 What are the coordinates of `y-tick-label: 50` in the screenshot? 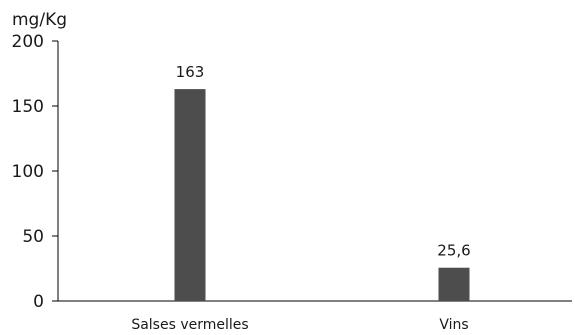 It's located at (33, 237).